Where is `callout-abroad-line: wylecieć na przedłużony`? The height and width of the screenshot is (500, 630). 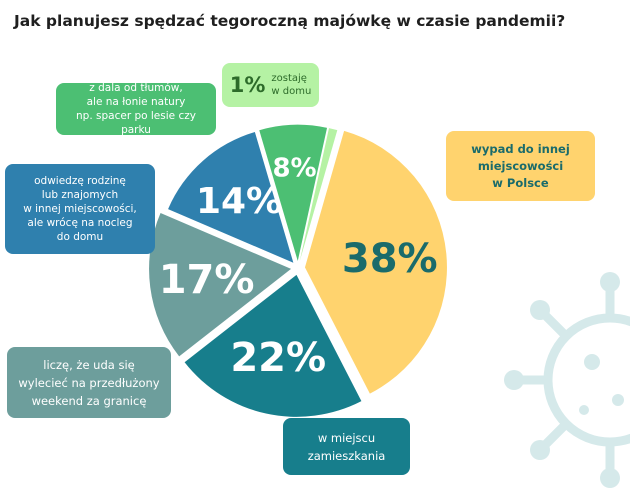
callout-abroad-line: wylecieć na przedłużony is located at coordinates (89, 382).